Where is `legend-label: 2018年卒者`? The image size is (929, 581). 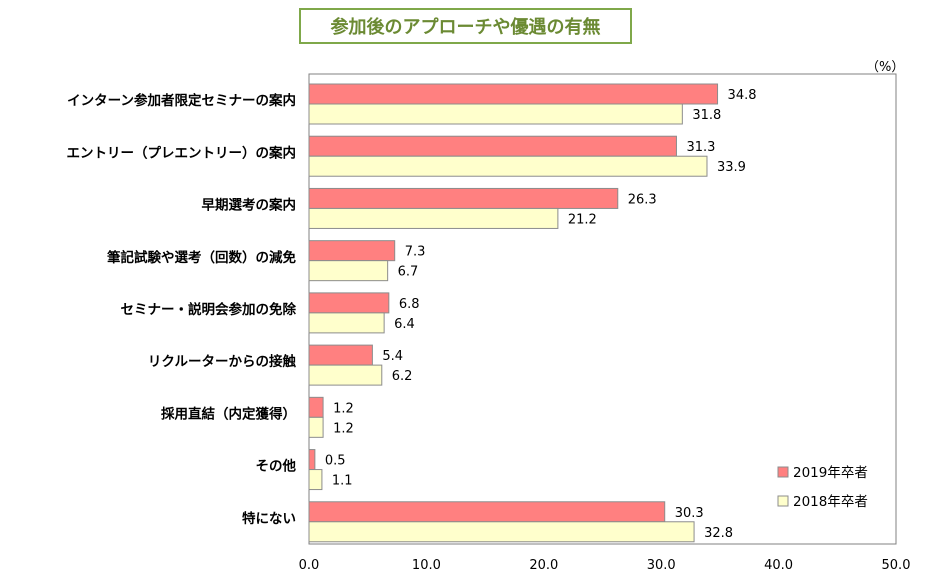 legend-label: 2018年卒者 is located at coordinates (830, 502).